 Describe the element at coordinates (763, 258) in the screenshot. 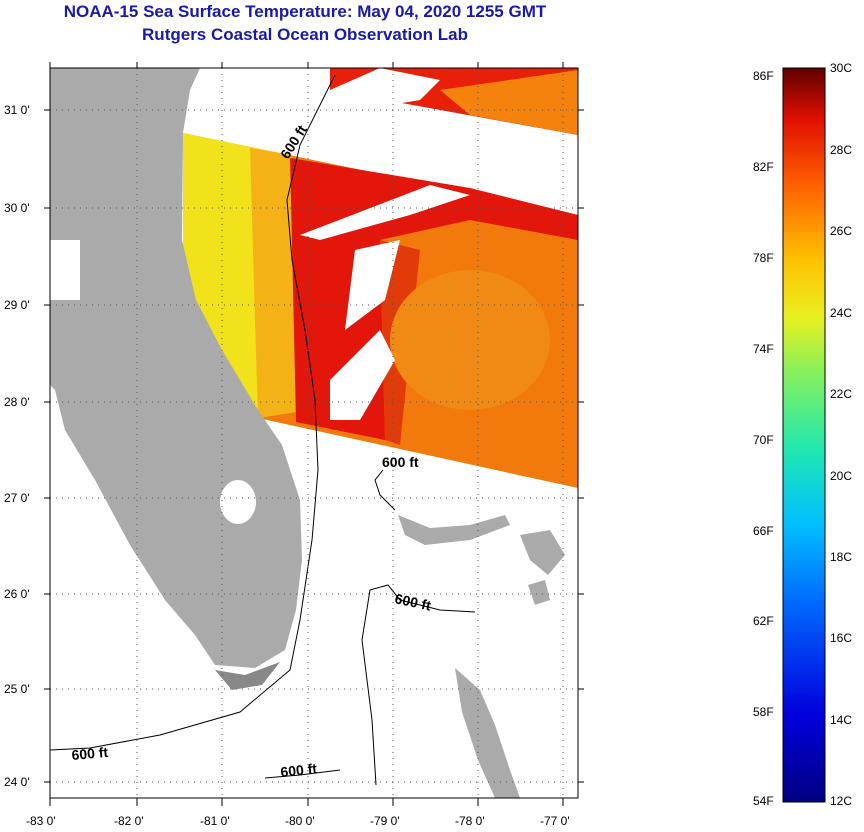

I see `colorbar-f-label: 78F` at that location.